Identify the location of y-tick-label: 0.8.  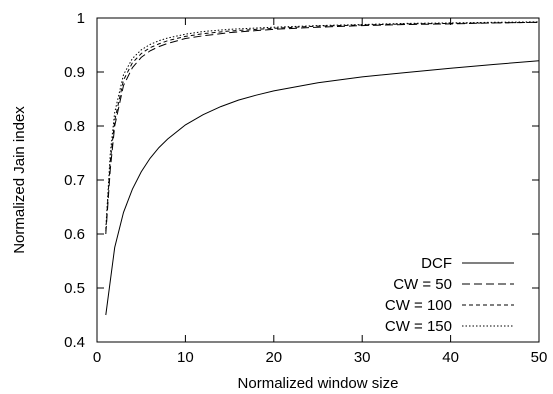
(74, 126).